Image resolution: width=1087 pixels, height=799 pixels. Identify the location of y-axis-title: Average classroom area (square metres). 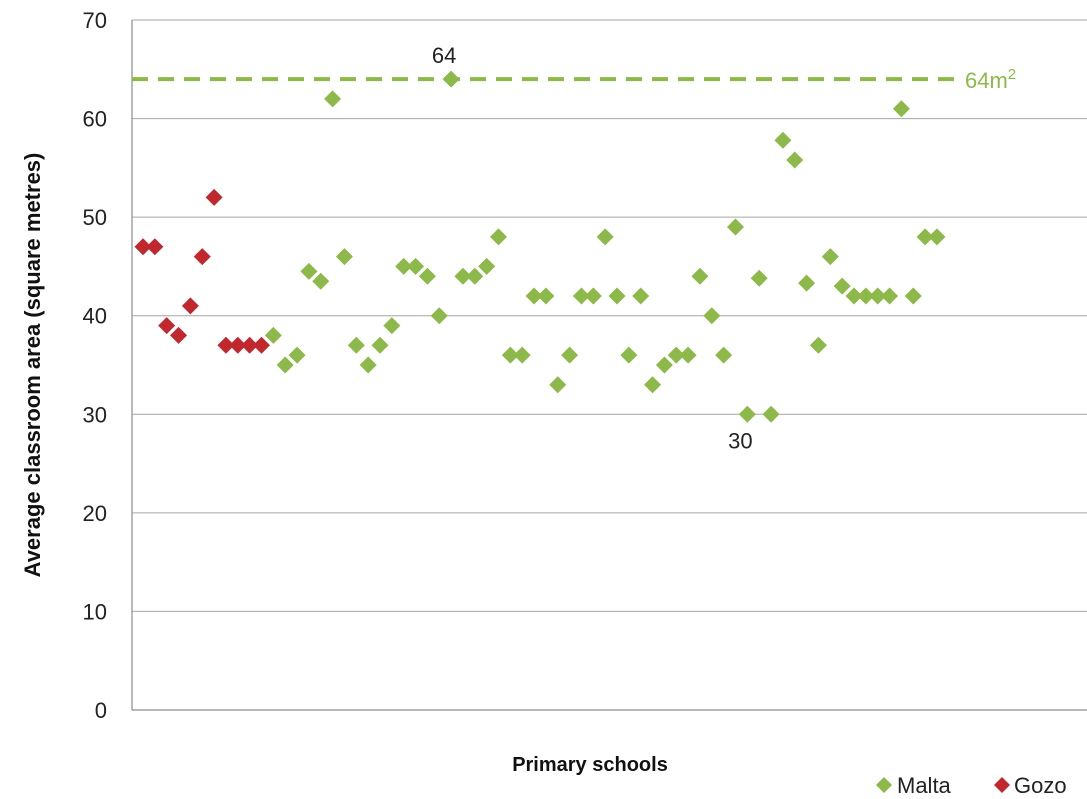
(32, 365).